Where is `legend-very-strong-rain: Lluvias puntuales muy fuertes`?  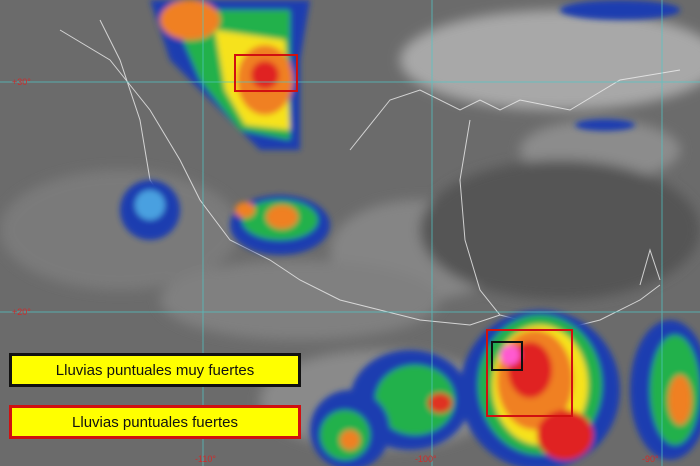 legend-very-strong-rain: Lluvias puntuales muy fuertes is located at coordinates (155, 370).